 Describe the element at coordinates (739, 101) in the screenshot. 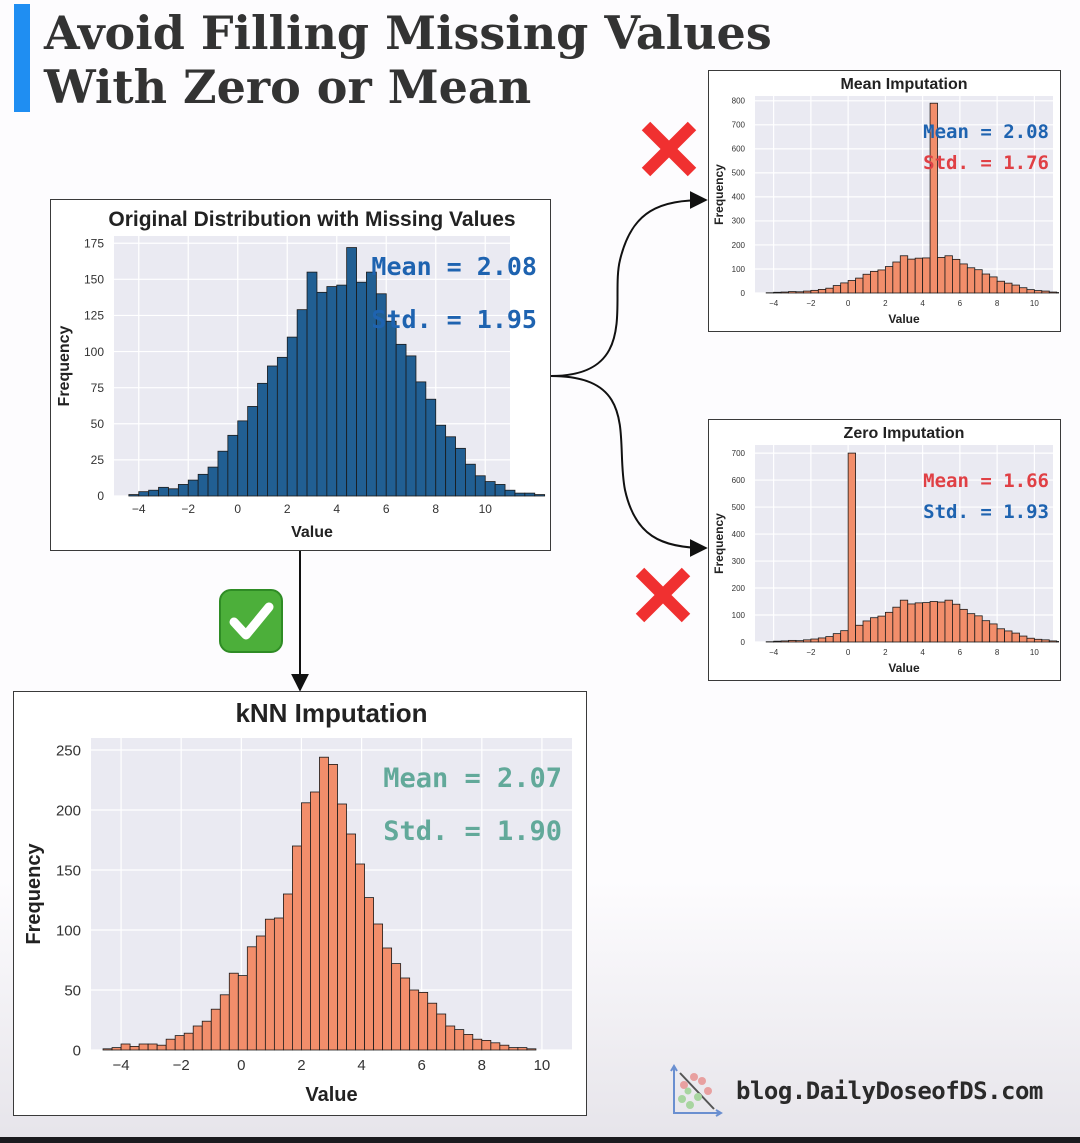

I see `y-tick-label: 800` at that location.